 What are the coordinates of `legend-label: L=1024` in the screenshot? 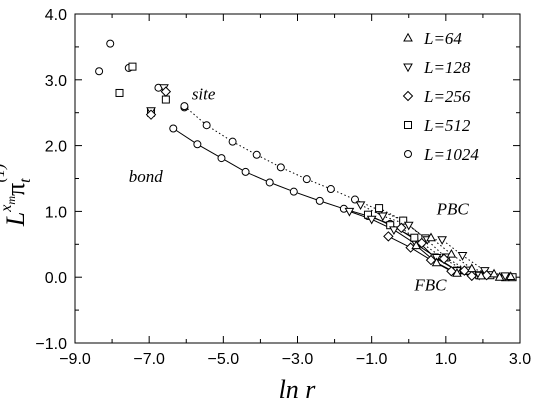 It's located at (451, 154).